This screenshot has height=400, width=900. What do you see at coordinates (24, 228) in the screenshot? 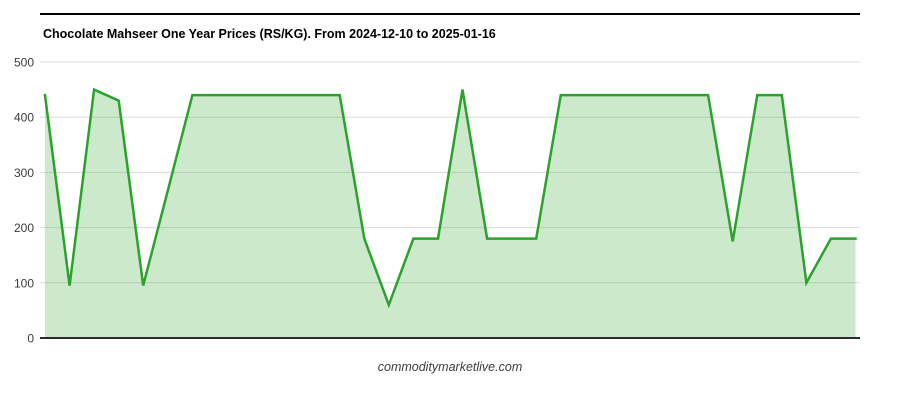
I see `y-axis-tick-label: 200` at bounding box center [24, 228].